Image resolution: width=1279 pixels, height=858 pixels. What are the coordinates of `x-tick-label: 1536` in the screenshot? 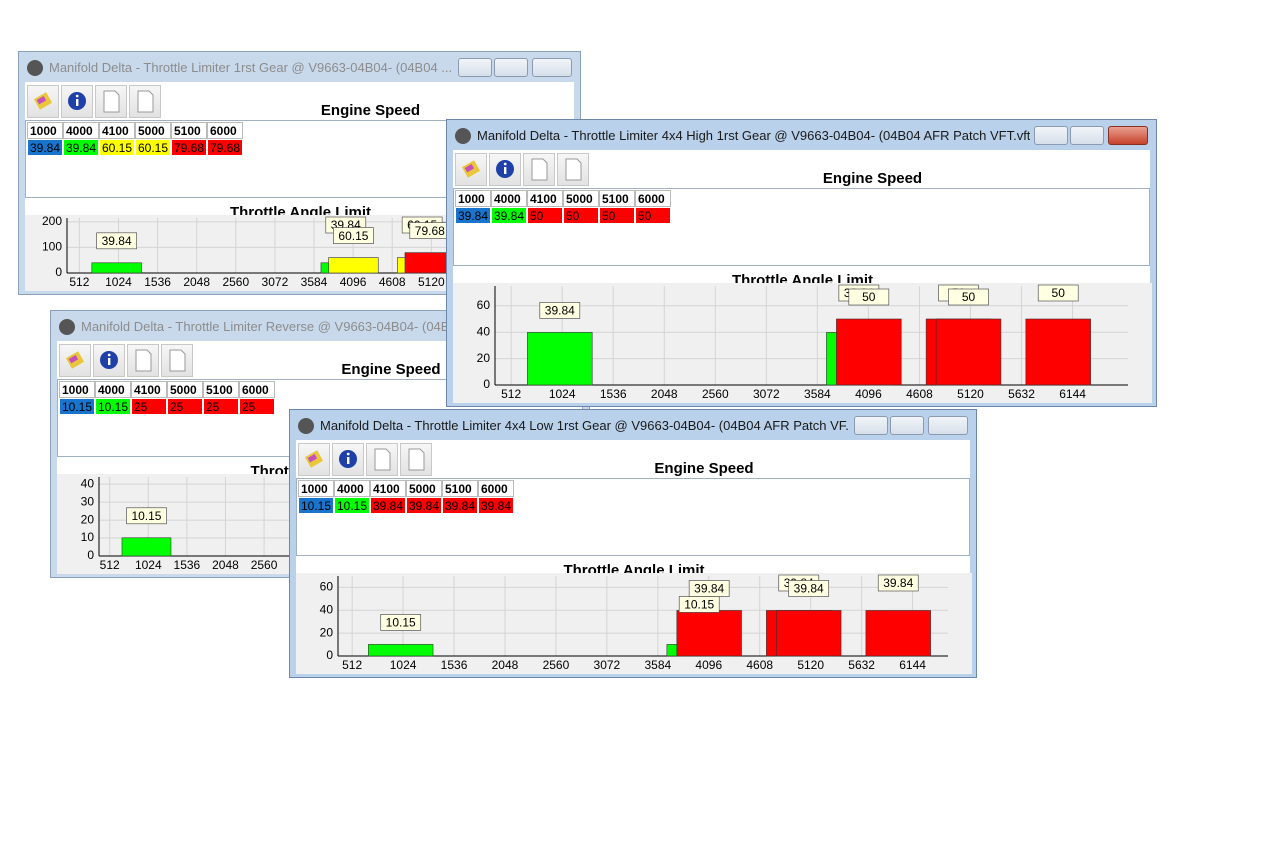 It's located at (613, 394).